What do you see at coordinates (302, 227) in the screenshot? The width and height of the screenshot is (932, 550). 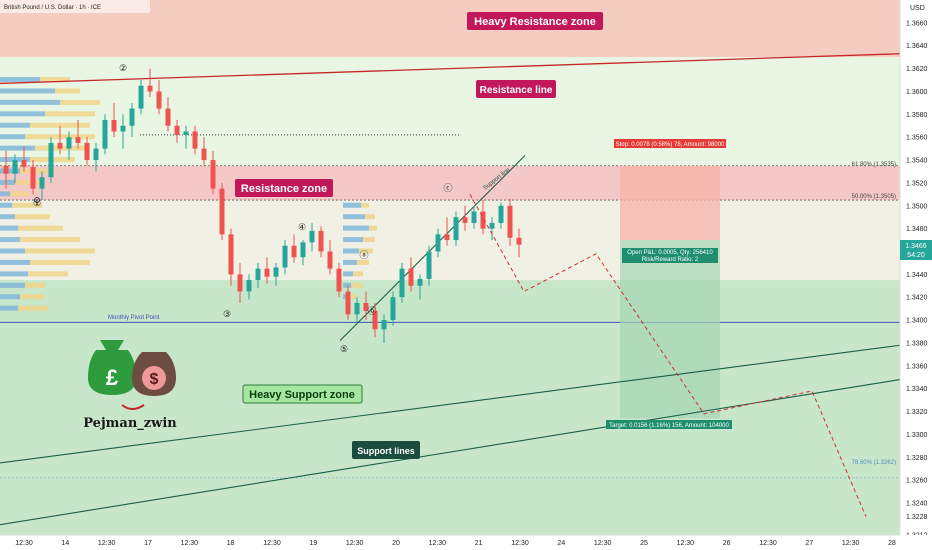 I see `wave-label: ④` at bounding box center [302, 227].